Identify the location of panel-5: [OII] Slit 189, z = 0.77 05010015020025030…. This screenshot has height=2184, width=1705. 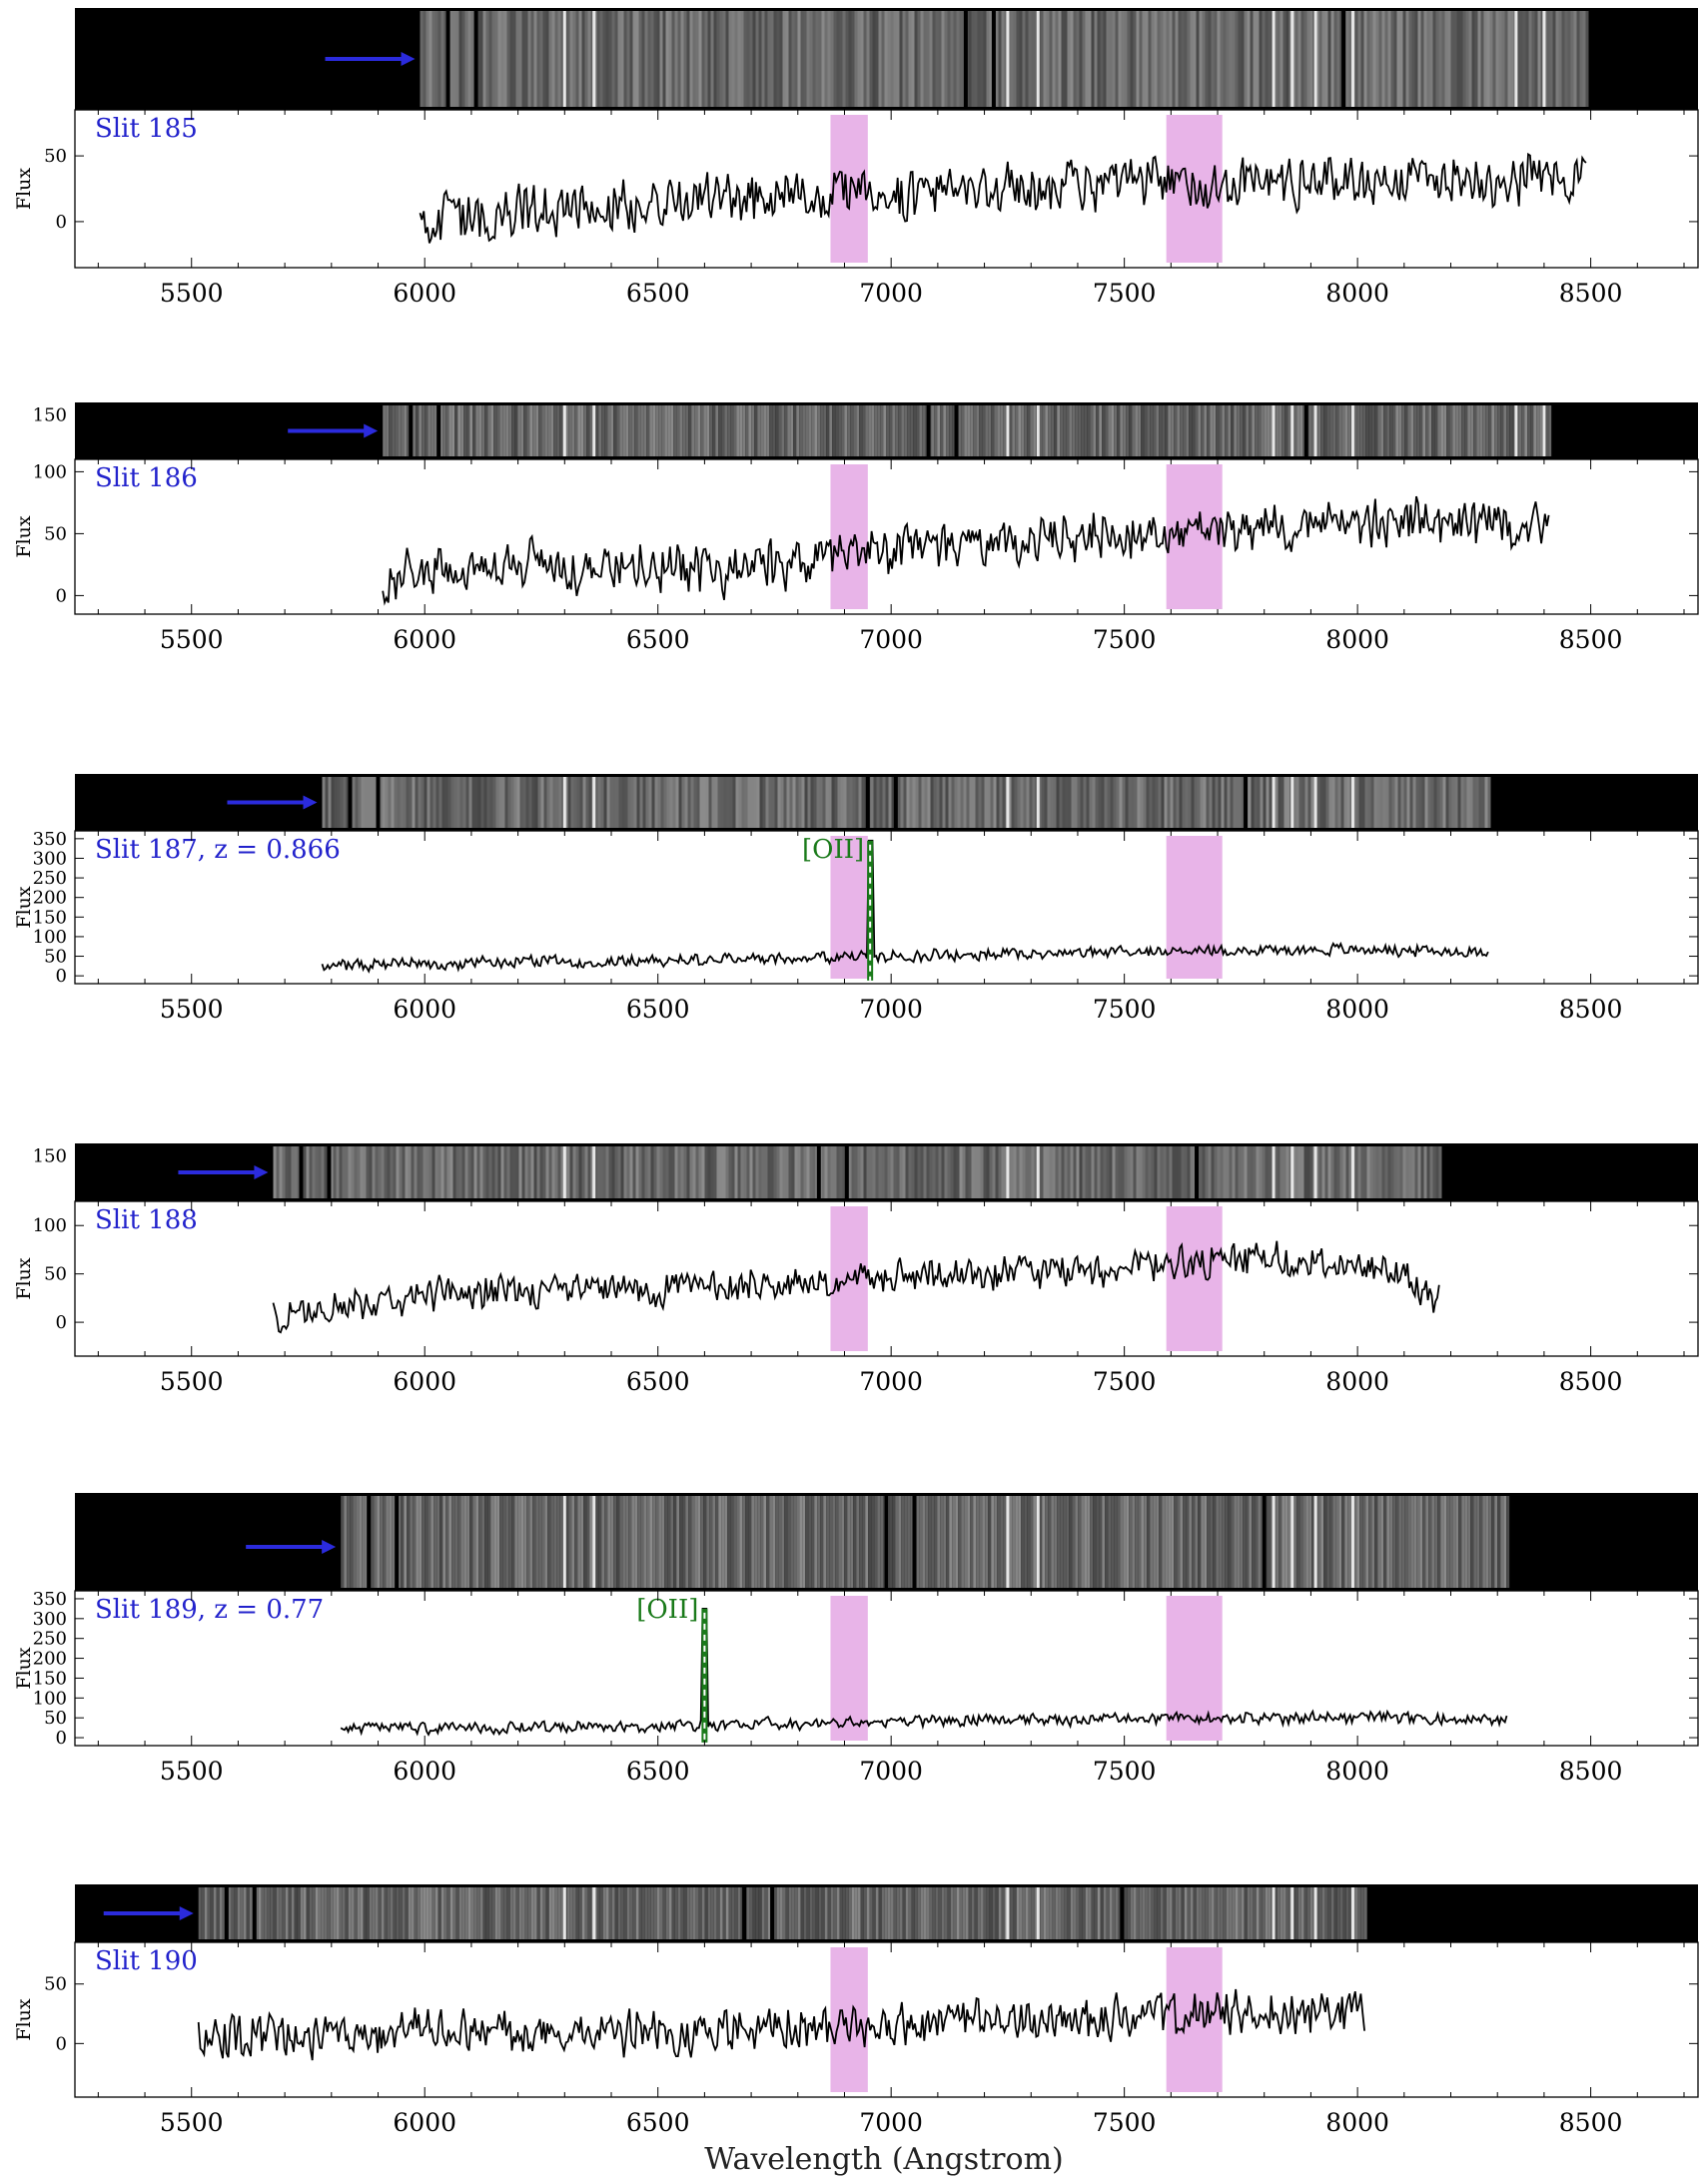
(856, 1639).